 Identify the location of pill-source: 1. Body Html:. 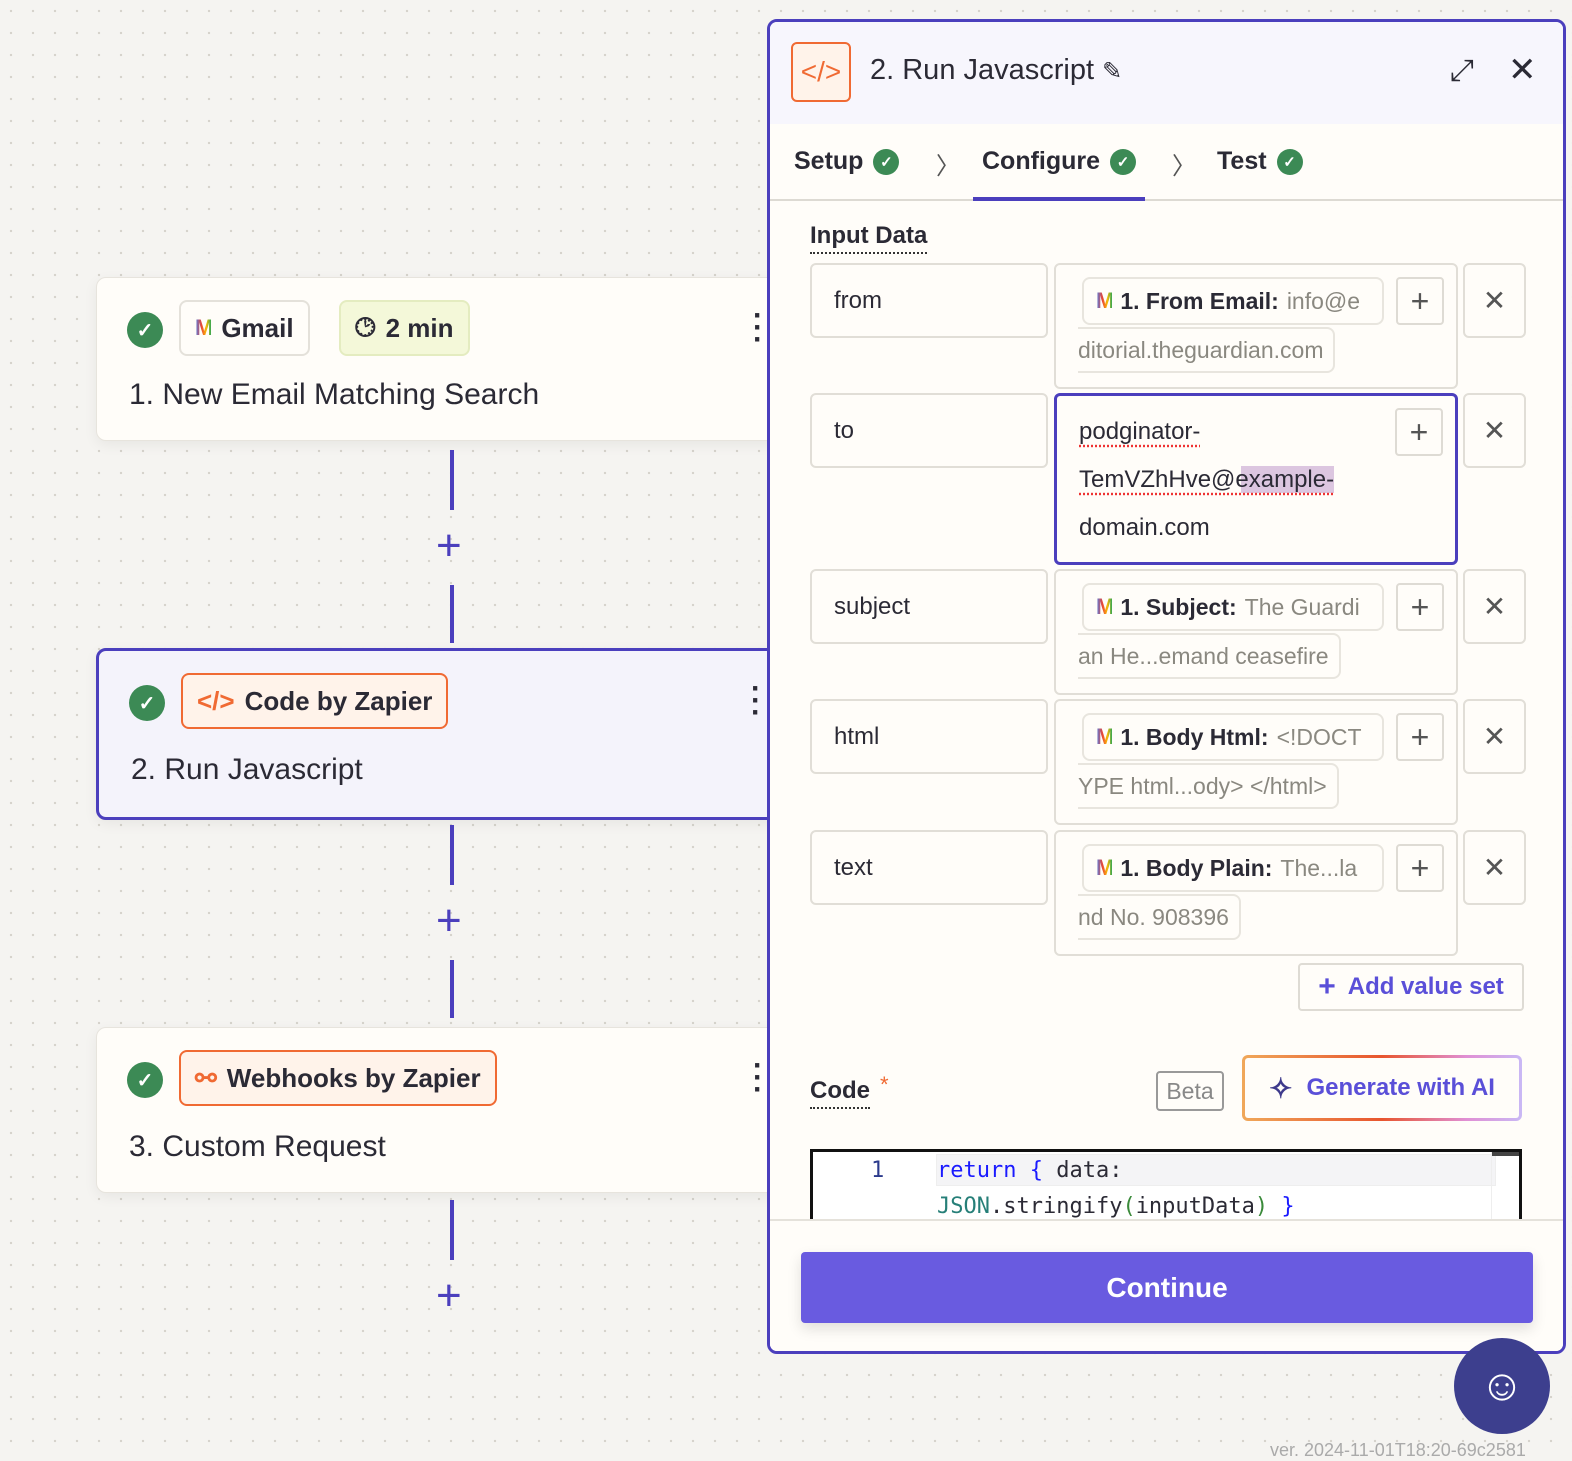
(1194, 736).